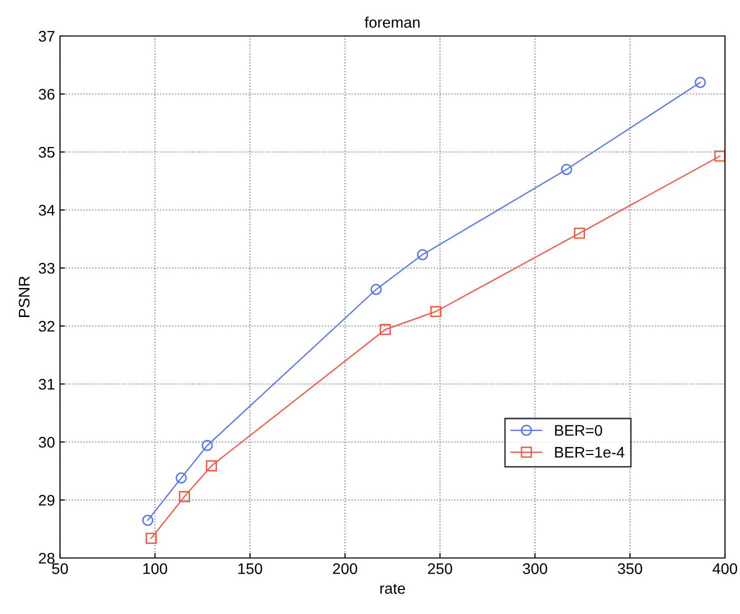 The height and width of the screenshot is (614, 740). What do you see at coordinates (392, 22) in the screenshot?
I see `chart-title: foreman` at bounding box center [392, 22].